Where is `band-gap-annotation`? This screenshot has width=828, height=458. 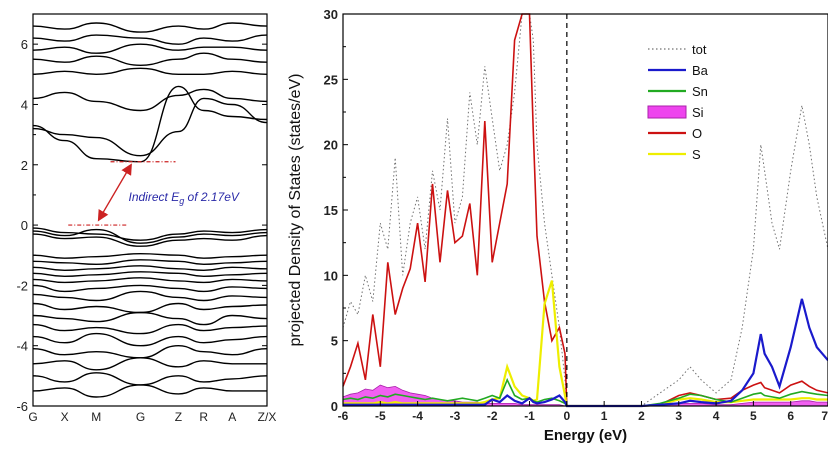
band-gap-annotation is located at coordinates (122, 193).